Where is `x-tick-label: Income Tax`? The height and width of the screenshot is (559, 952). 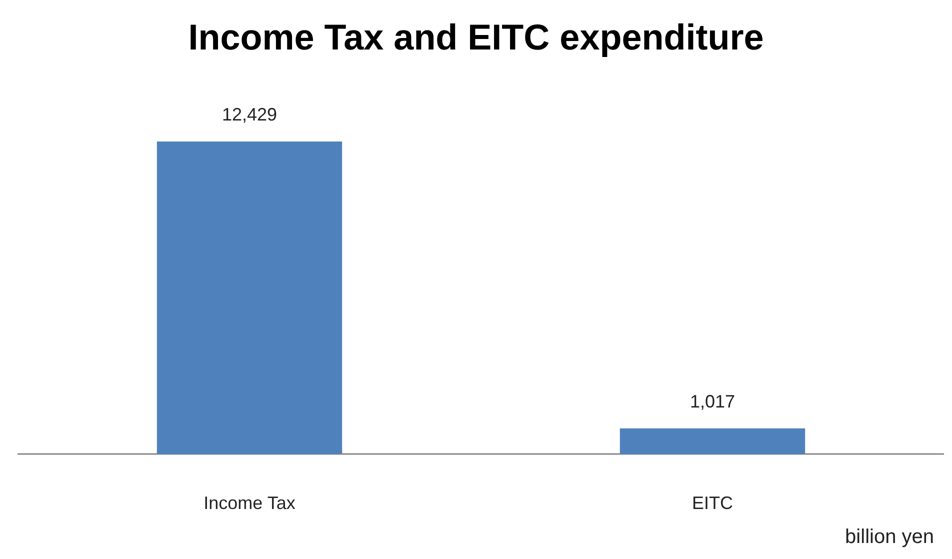
x-tick-label: Income Tax is located at coordinates (250, 503).